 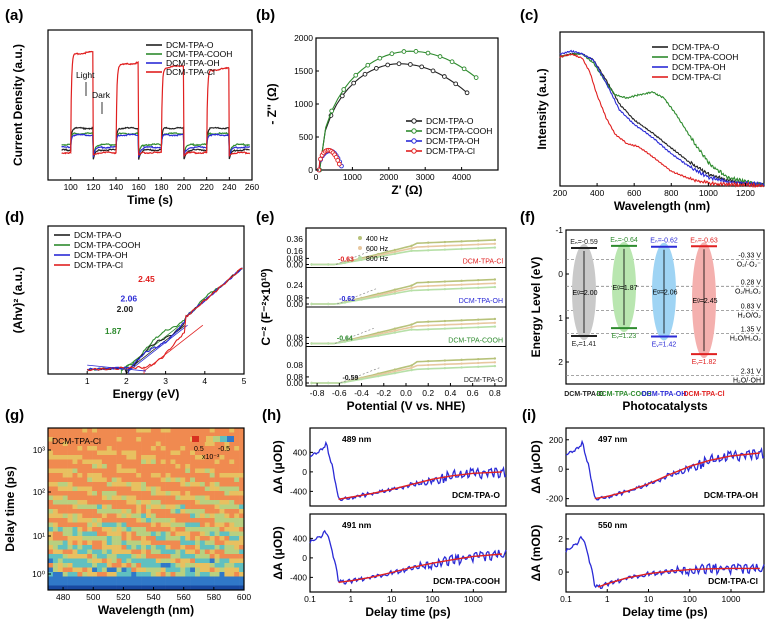 What do you see at coordinates (662, 121) in the screenshot?
I see `absorbance-dcm-tpa-cl` at bounding box center [662, 121].